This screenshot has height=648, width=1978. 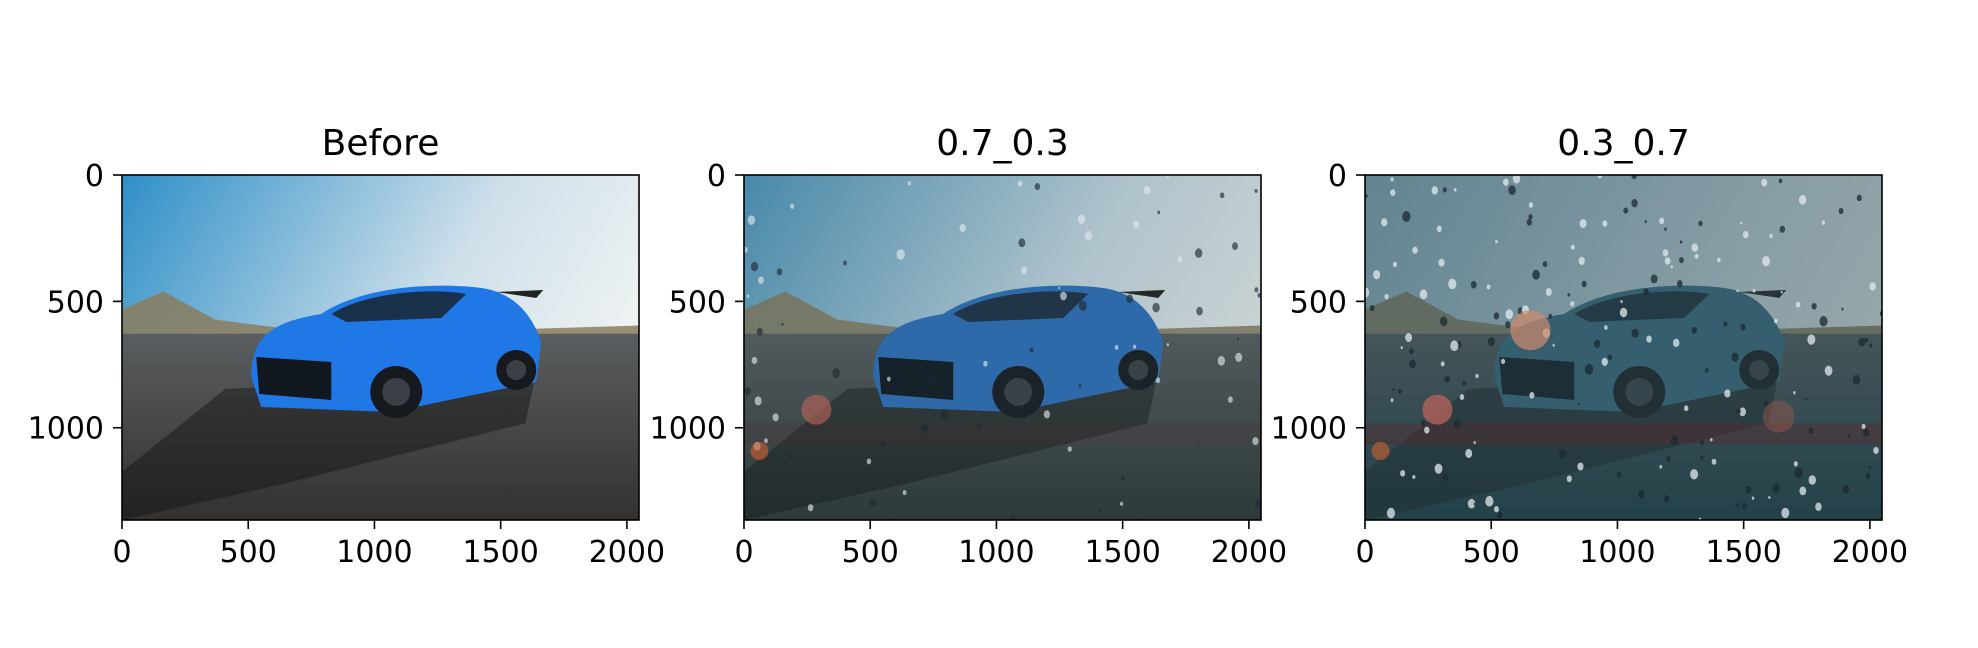 I want to click on subplot-title: 0.3_0.7, so click(x=1623, y=143).